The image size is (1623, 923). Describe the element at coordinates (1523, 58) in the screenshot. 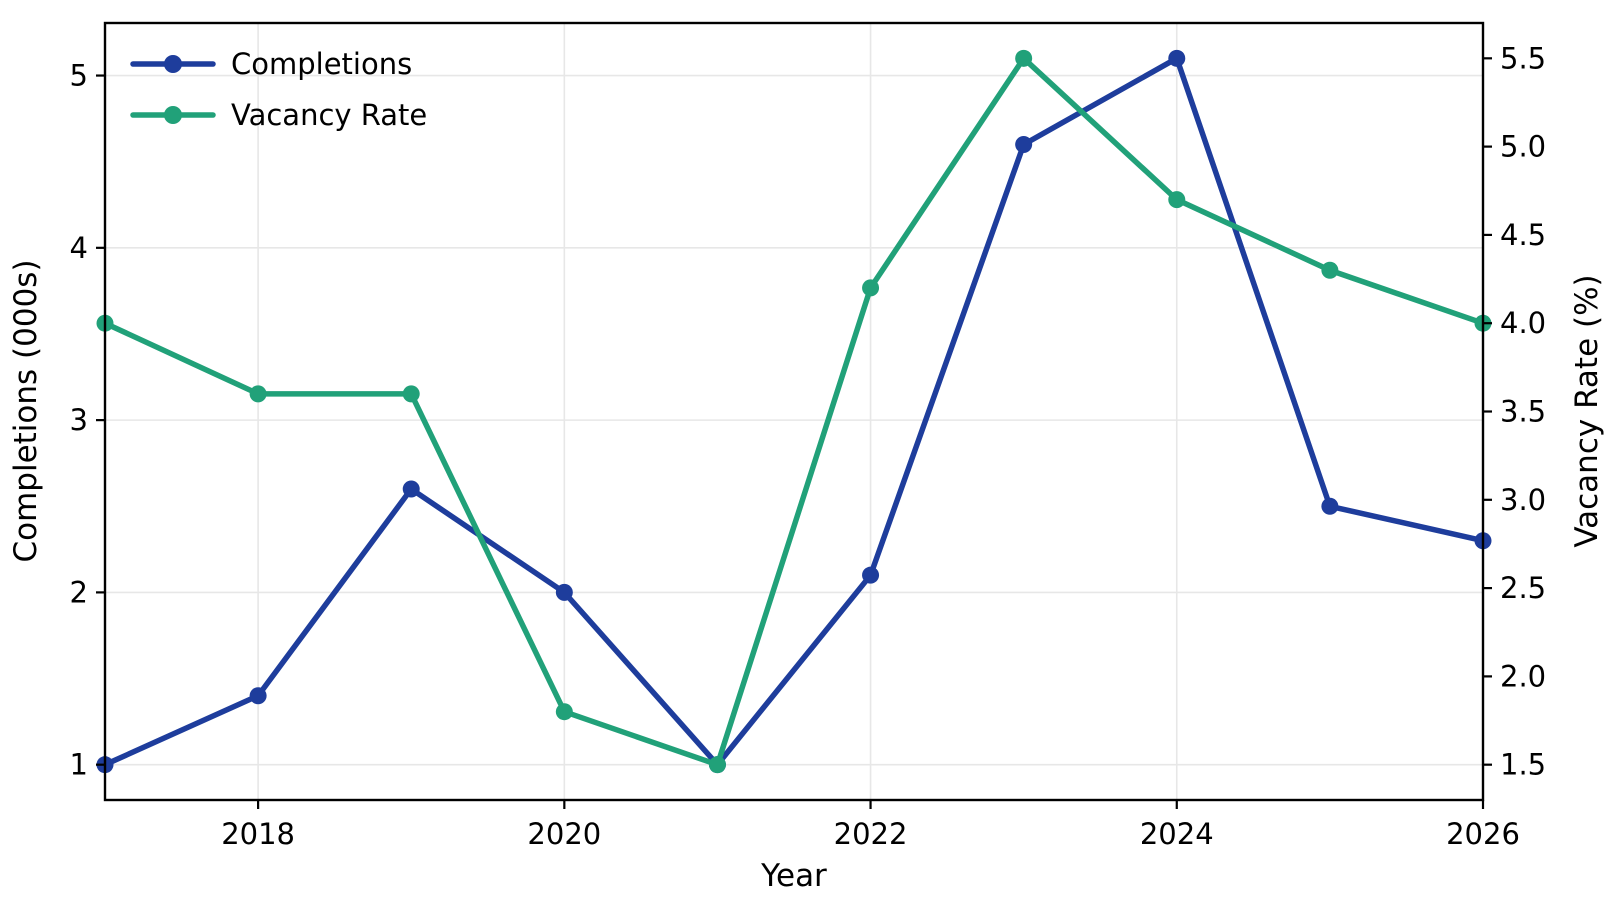

I see `right-tick-label: 5.5` at that location.